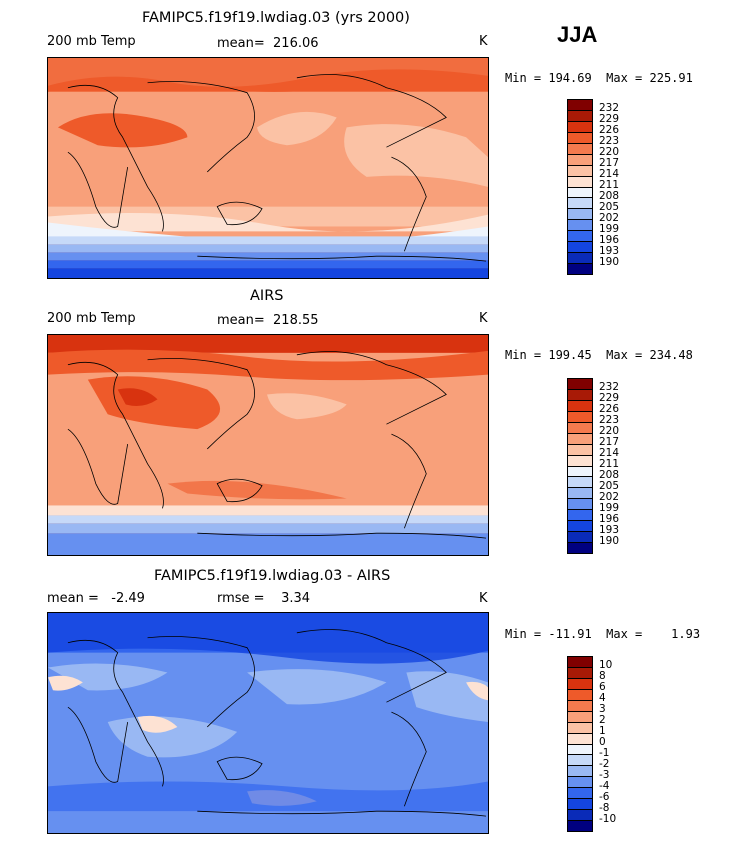 This screenshot has width=733, height=846. I want to click on panel1-units-label: K, so click(483, 41).